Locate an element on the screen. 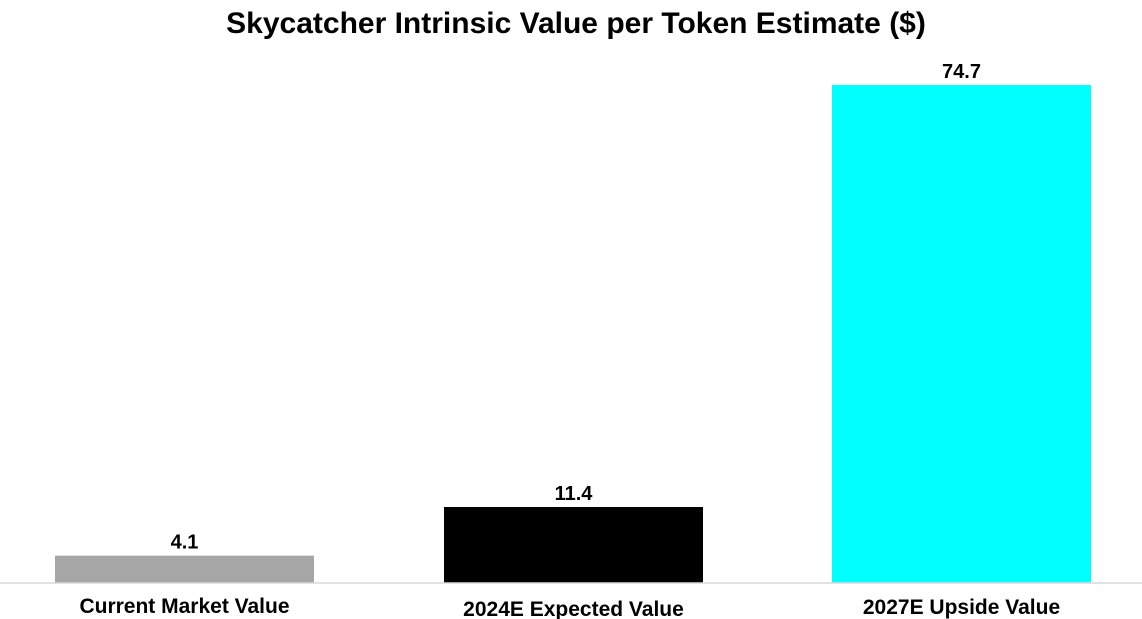 The image size is (1142, 619). x-tick-label-1: Current Market Value is located at coordinates (184, 606).